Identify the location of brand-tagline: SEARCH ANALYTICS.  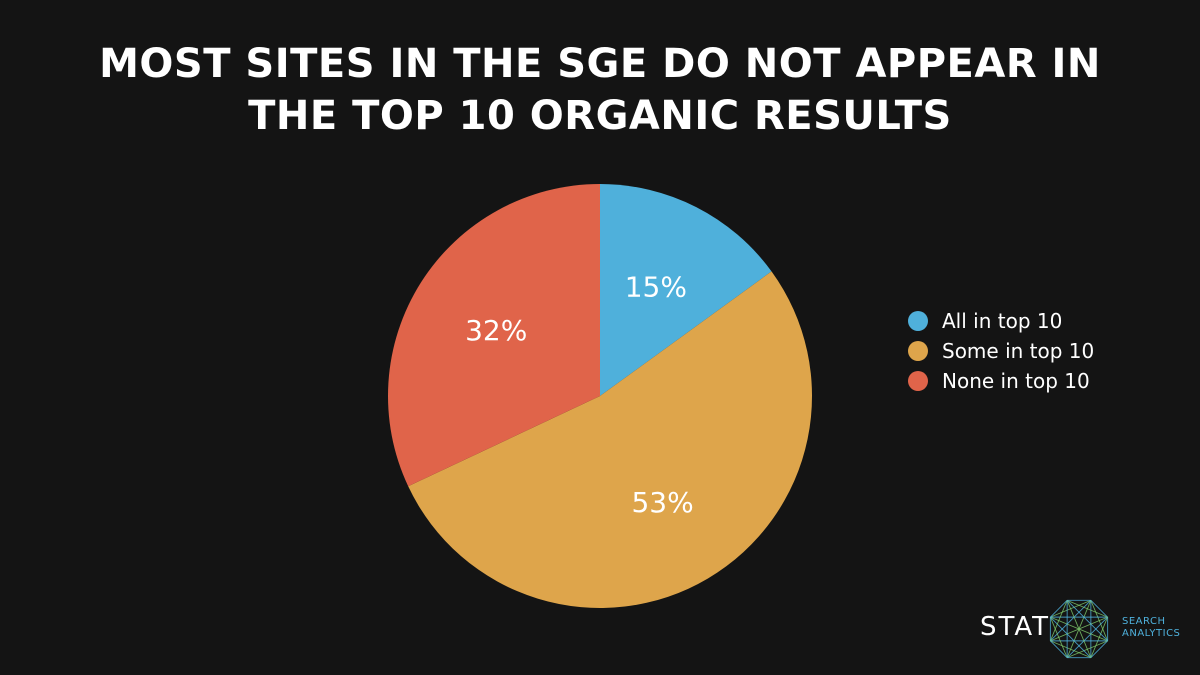
(1151, 628).